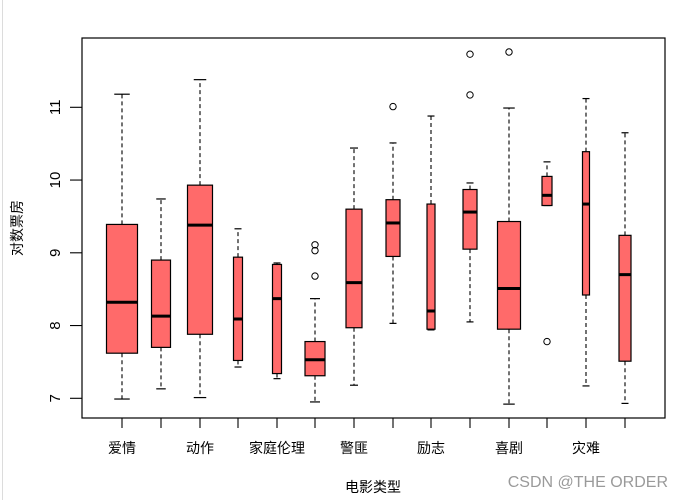  Describe the element at coordinates (431, 449) in the screenshot. I see `x-tick-label: 励志` at that location.